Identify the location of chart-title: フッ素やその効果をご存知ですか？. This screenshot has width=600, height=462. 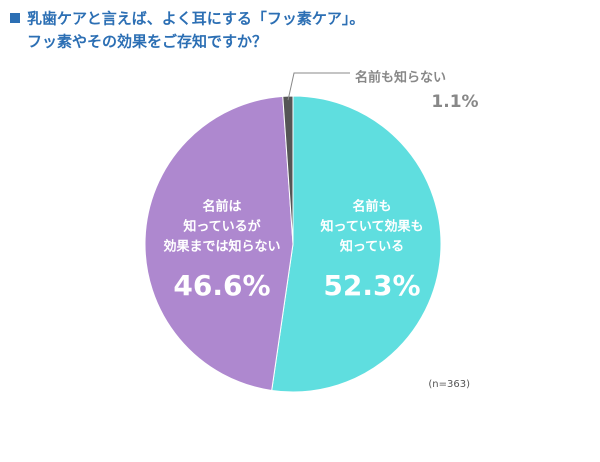
(147, 42).